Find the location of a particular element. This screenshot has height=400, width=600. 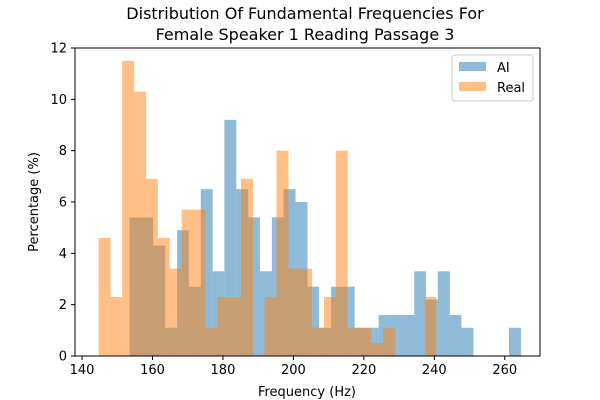

legend: AI Real is located at coordinates (492, 78).